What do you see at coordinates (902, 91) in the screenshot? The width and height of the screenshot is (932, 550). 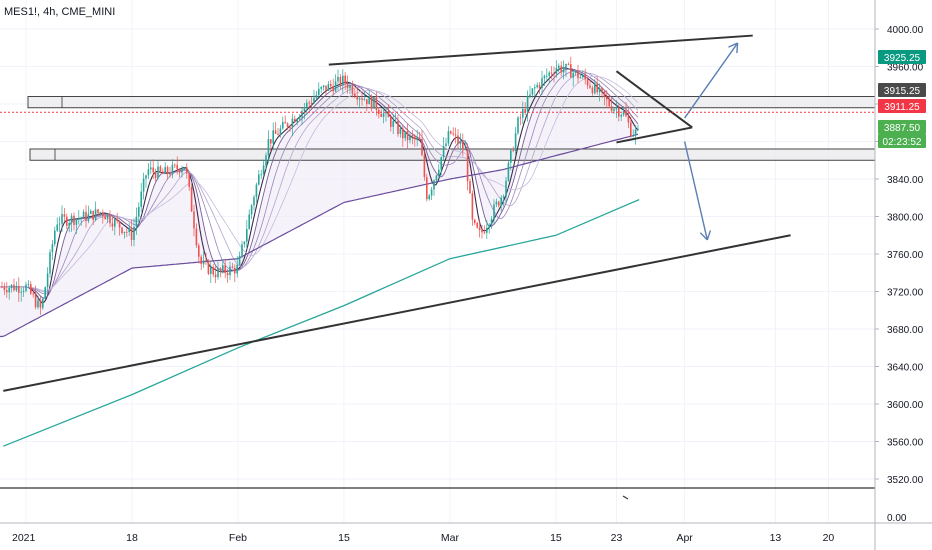 I see `price-tag-text: 3915.25` at bounding box center [902, 91].